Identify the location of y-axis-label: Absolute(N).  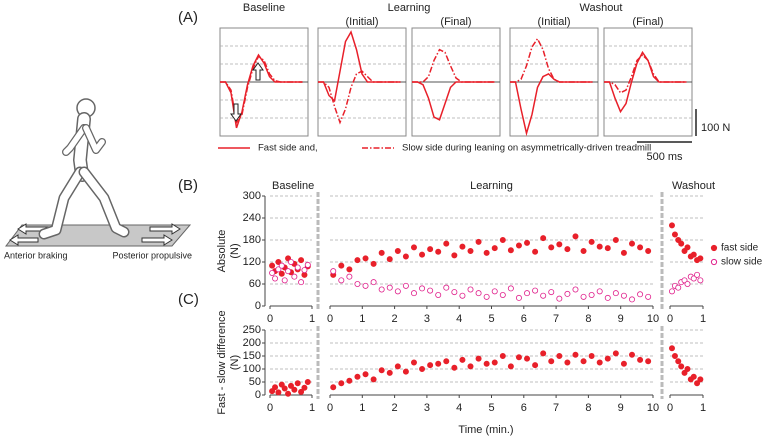
(228, 251).